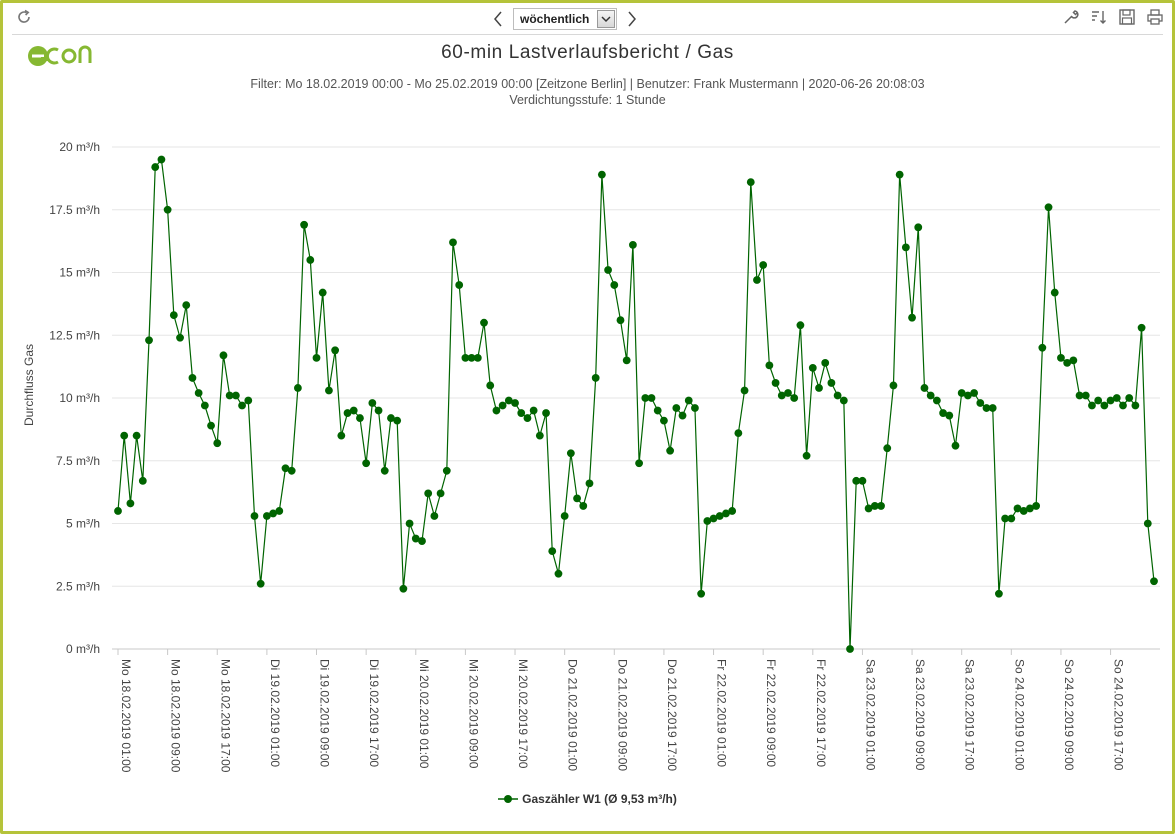 Image resolution: width=1175 pixels, height=834 pixels. I want to click on chevron-left-icon, so click(498, 19).